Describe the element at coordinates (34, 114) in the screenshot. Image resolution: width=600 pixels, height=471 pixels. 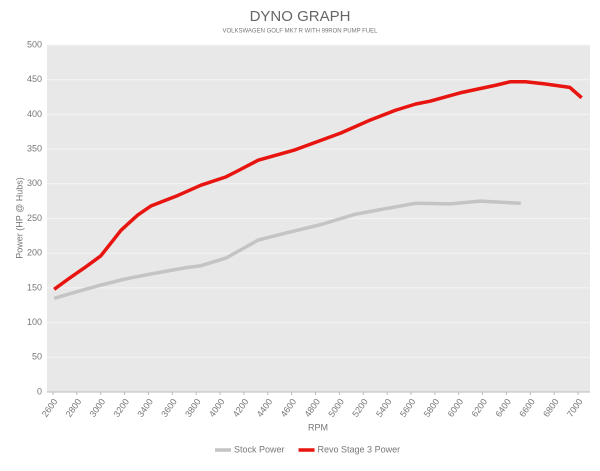
I see `y-tick-label: 400` at that location.